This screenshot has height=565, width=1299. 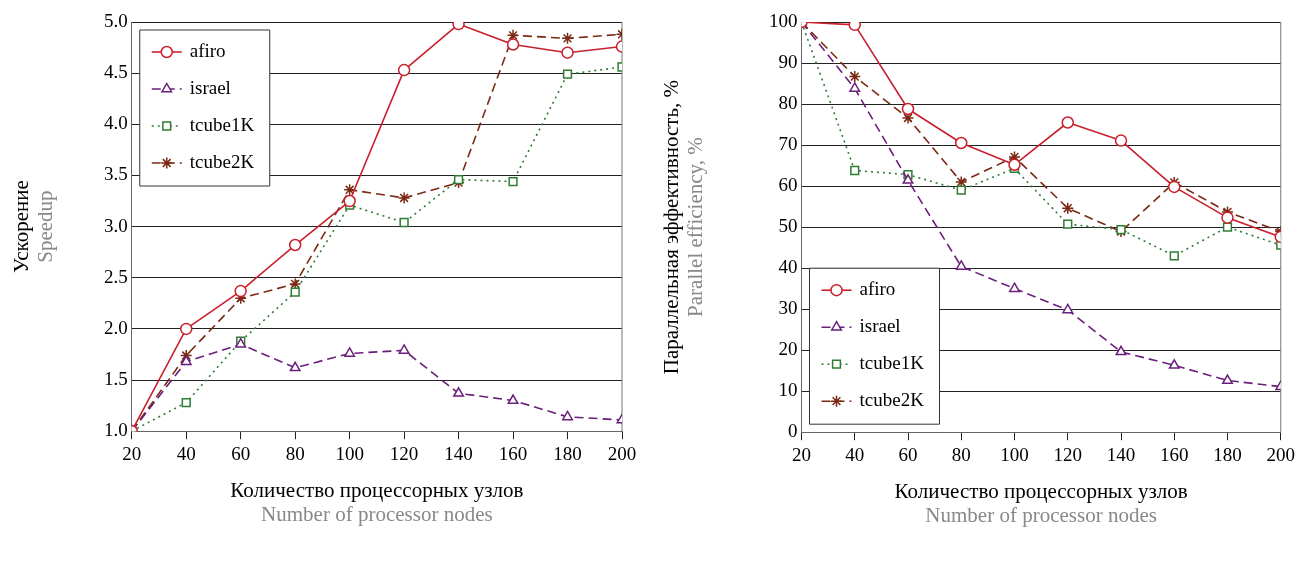 I want to click on y-axis-title: Ускорение Speedup, so click(x=32, y=227).